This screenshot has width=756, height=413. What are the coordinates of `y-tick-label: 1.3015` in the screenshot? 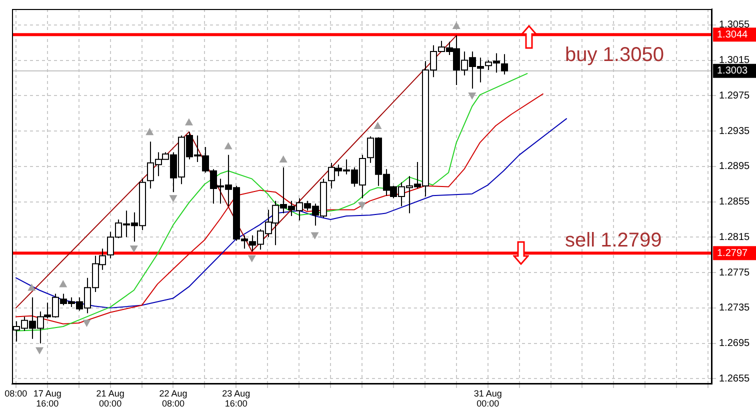 It's located at (734, 60).